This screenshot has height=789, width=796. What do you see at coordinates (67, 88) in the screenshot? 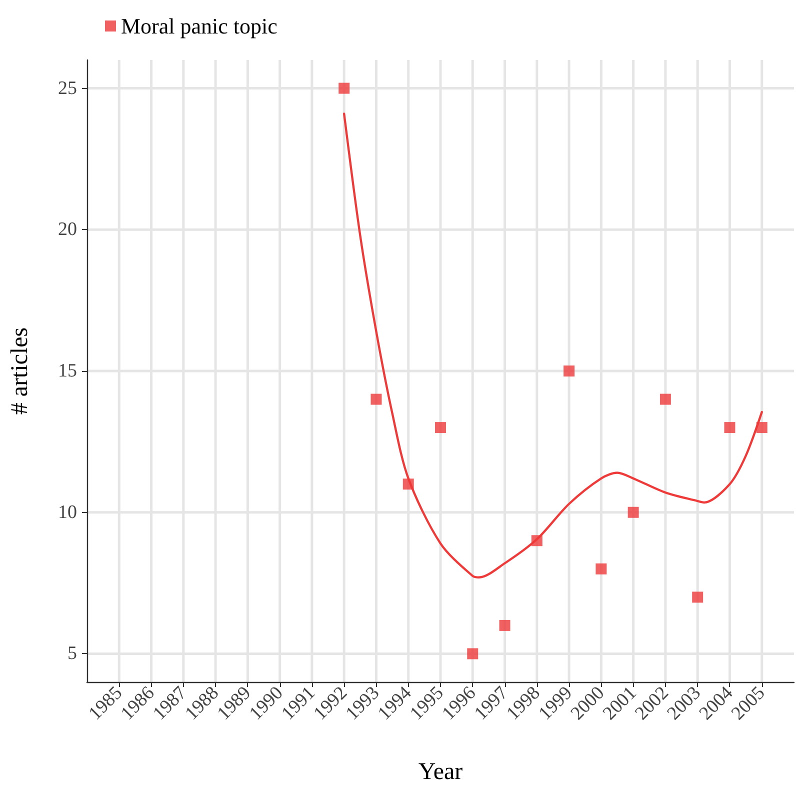
I see `y-tick-label: 25` at bounding box center [67, 88].